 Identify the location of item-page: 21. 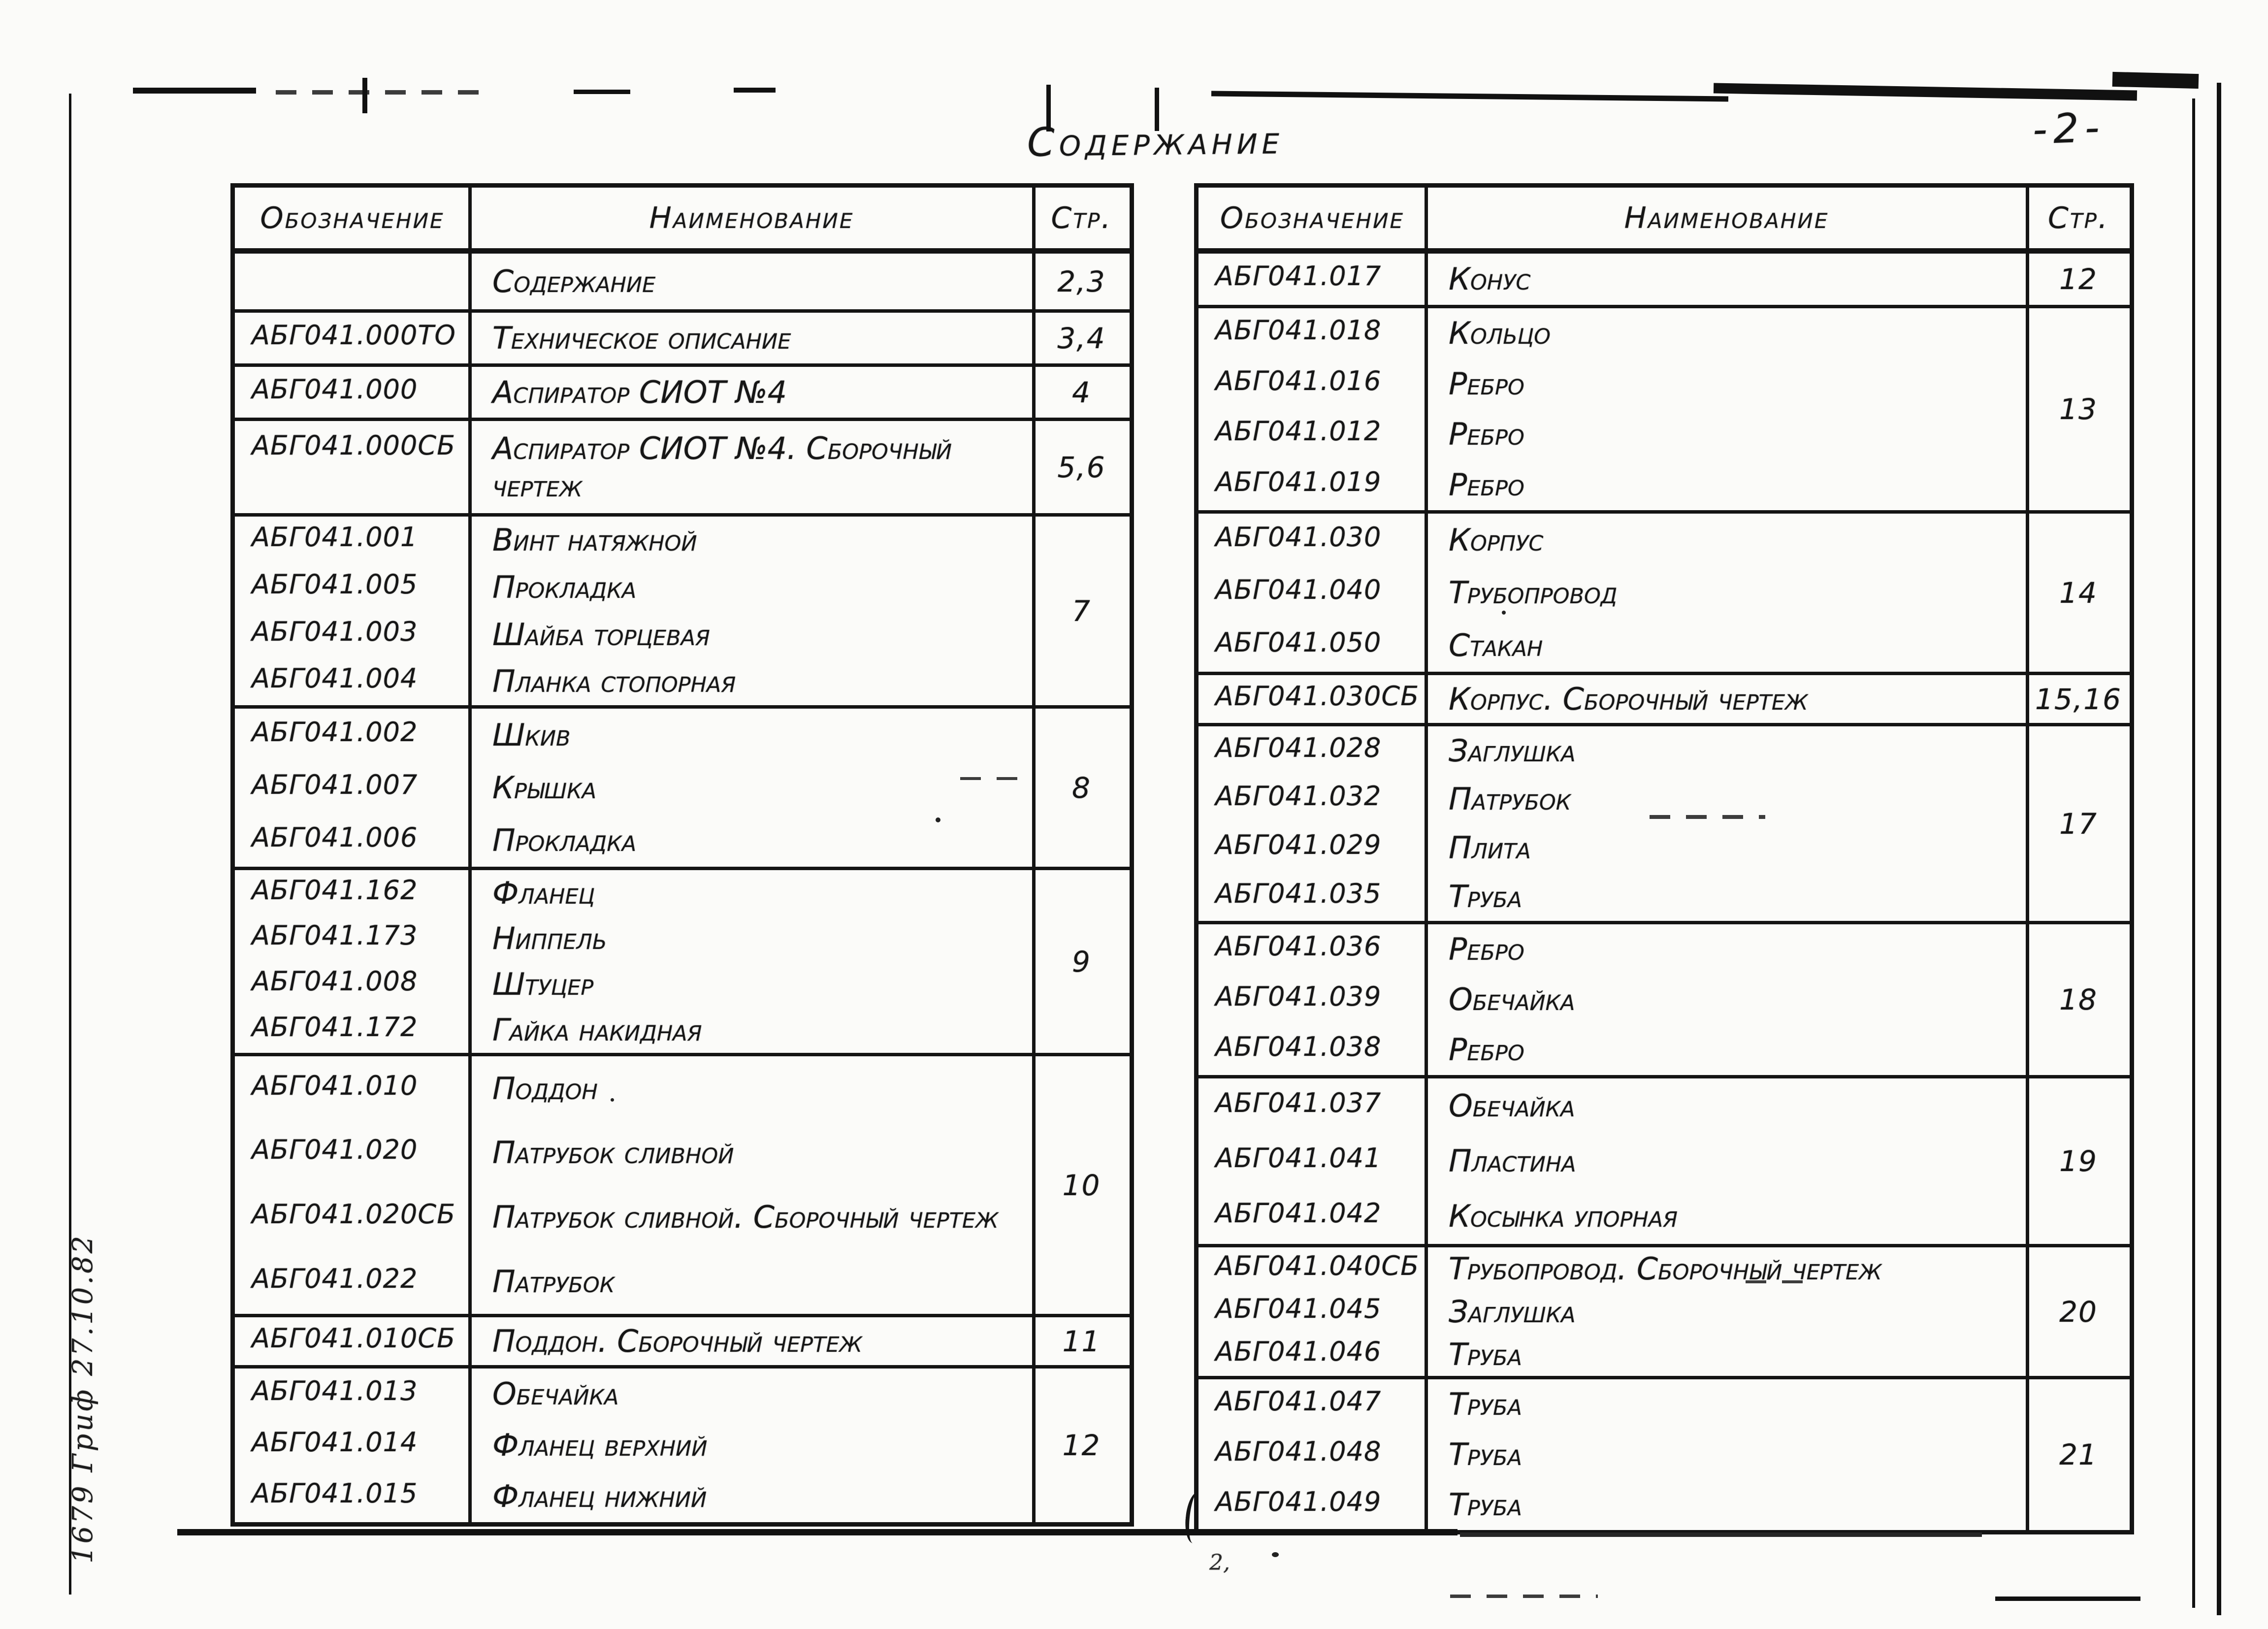
(2078, 1454).